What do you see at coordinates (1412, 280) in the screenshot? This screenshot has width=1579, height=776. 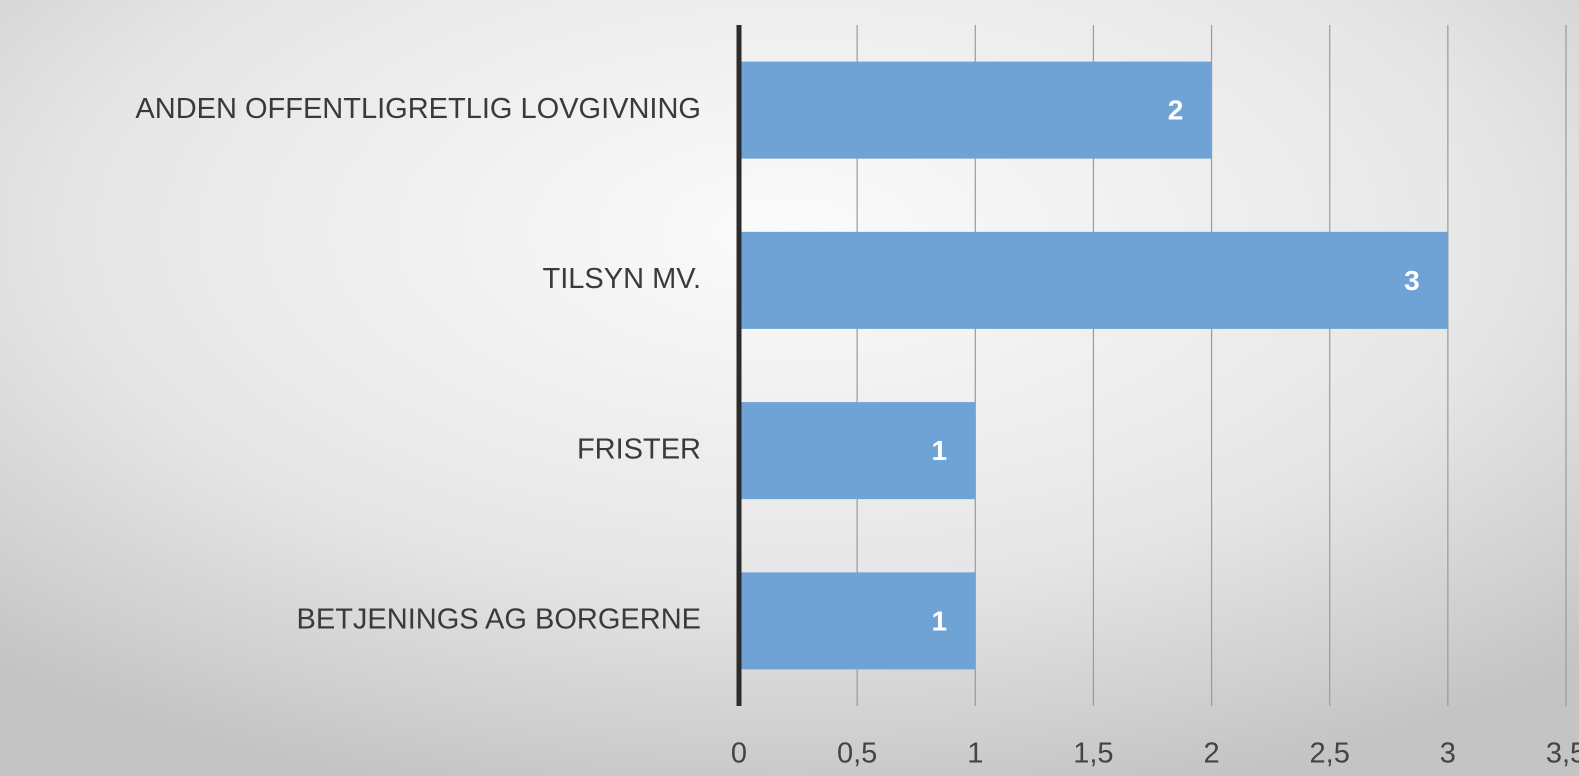 I see `value-label: 3` at bounding box center [1412, 280].